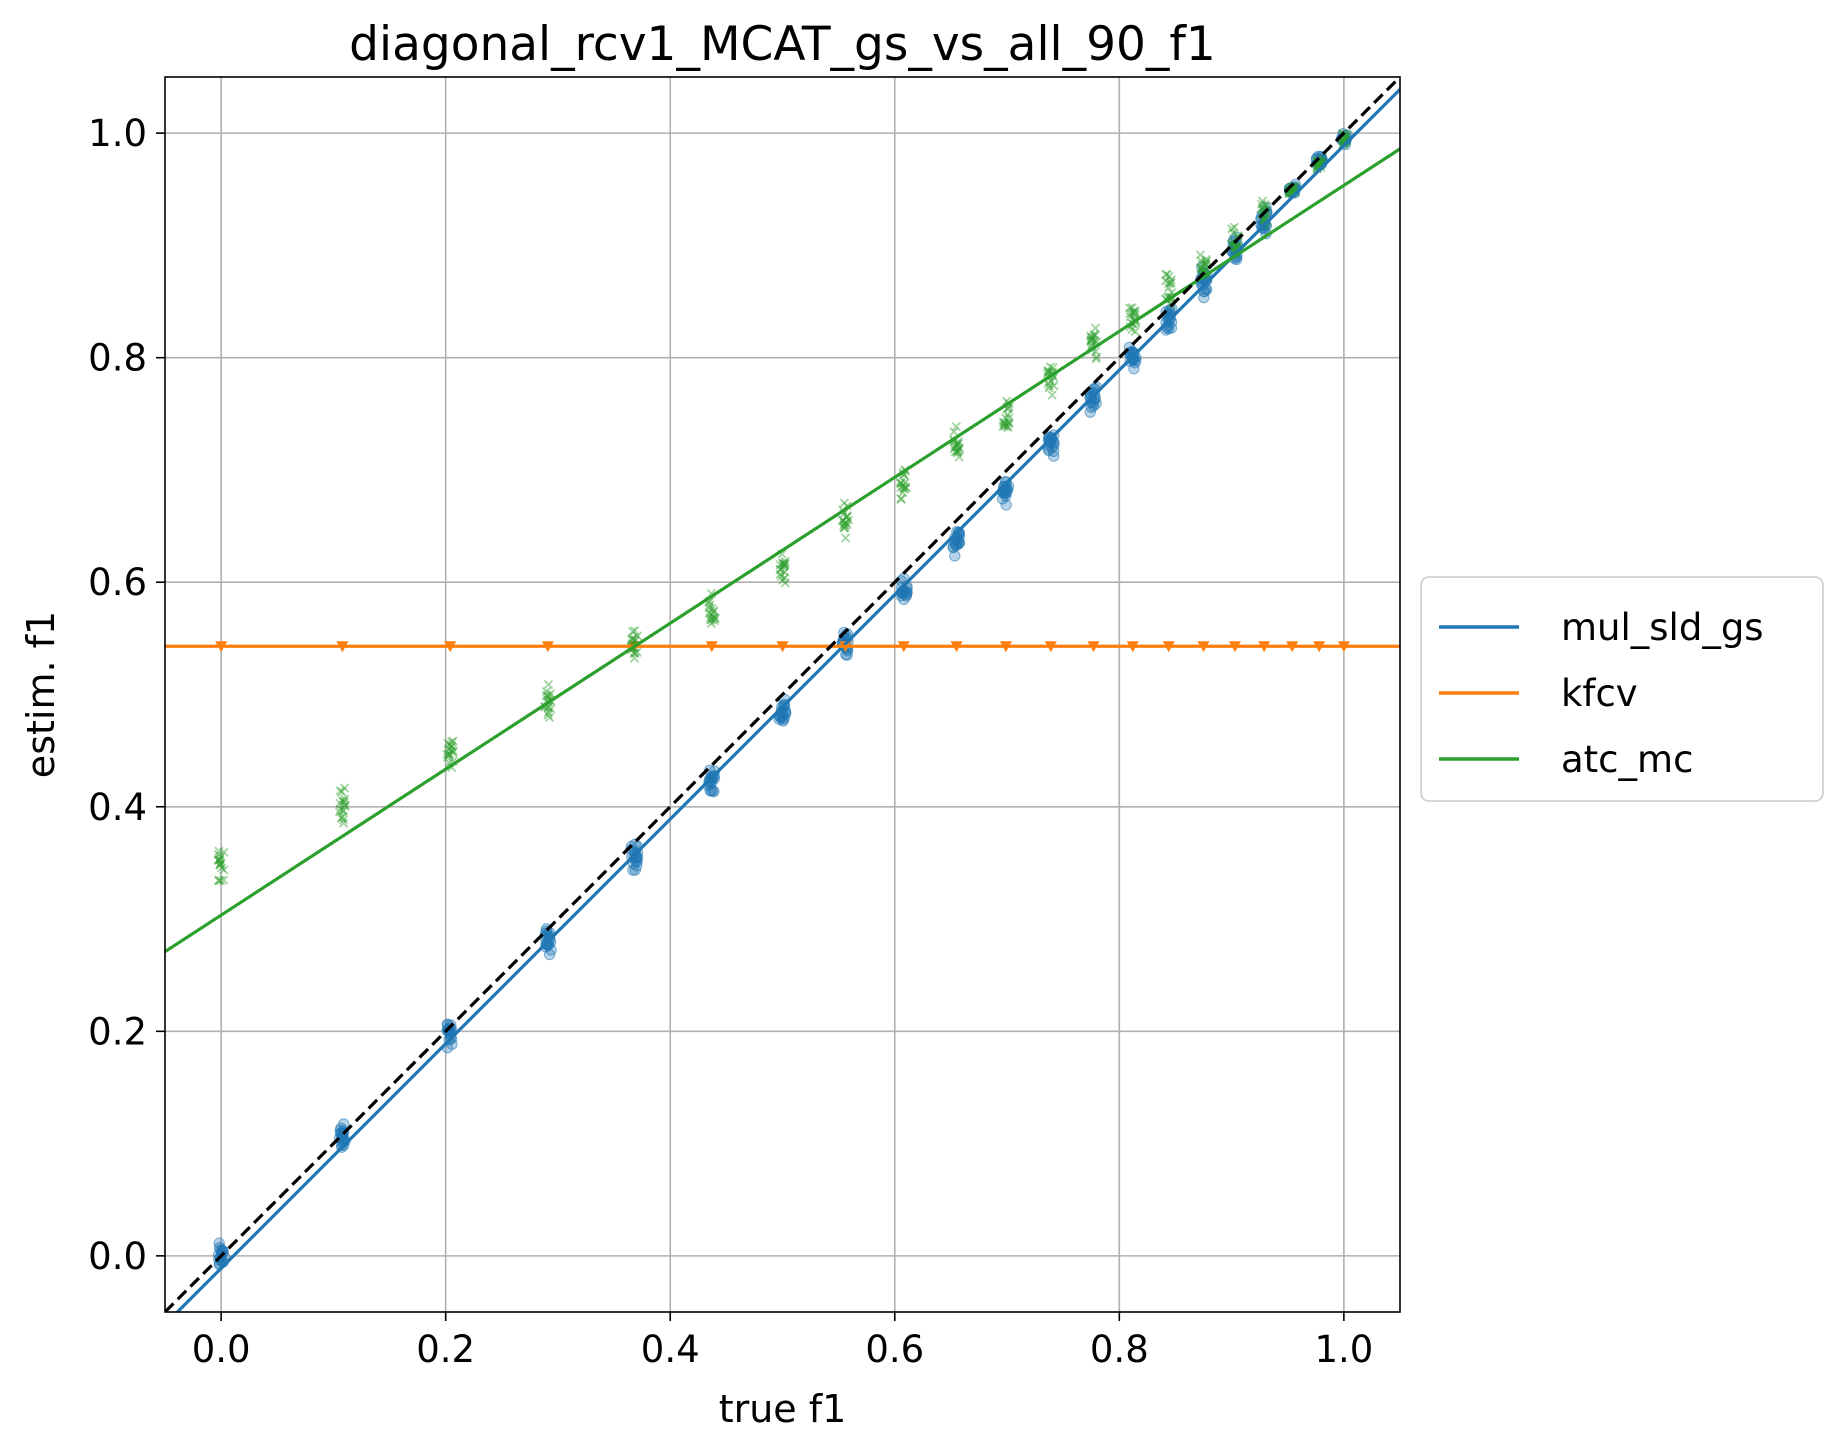  I want to click on x-tick-label: 0.6, so click(894, 1349).